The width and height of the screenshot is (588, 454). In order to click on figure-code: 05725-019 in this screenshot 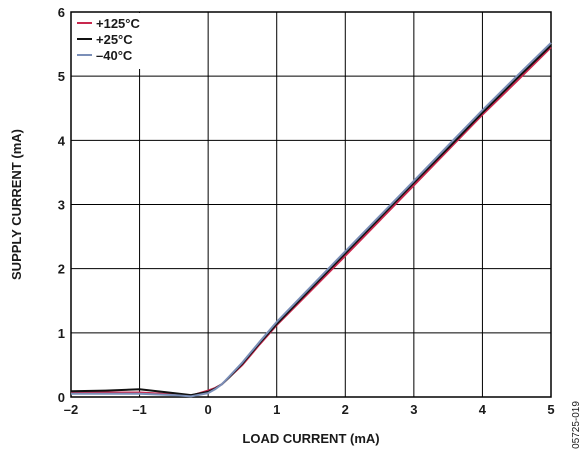, I will do `click(576, 425)`.